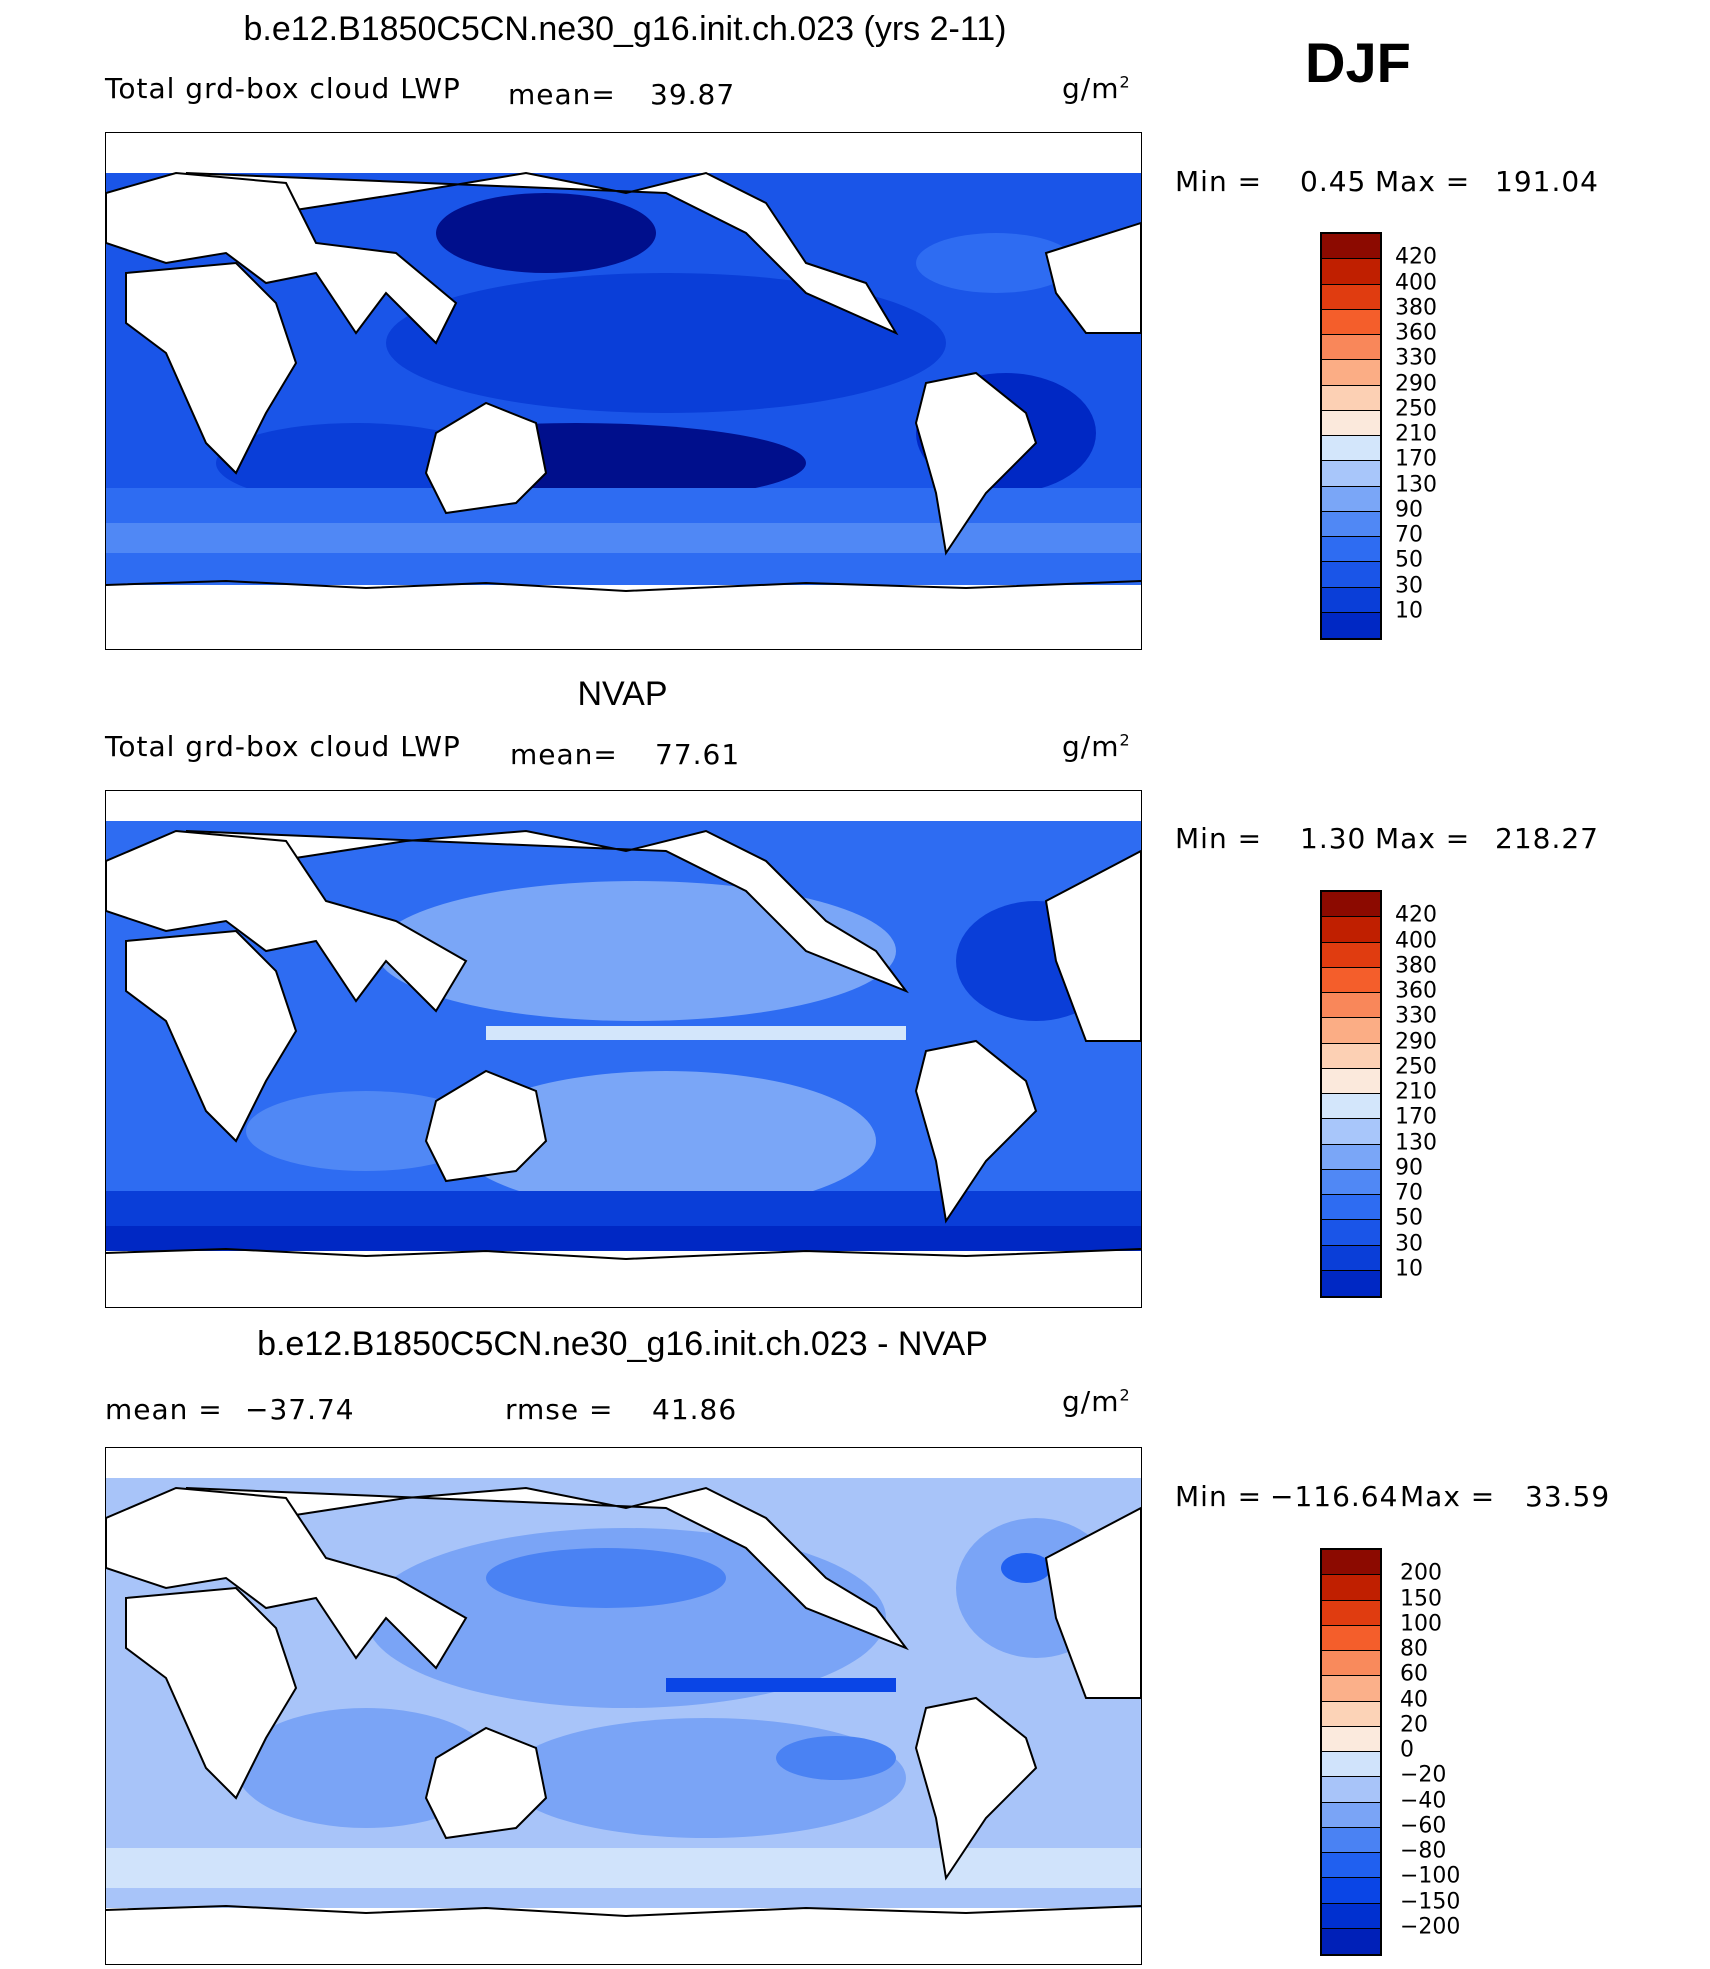 The width and height of the screenshot is (1710, 1969). I want to click on colorbar-level-label: 360, so click(1416, 991).